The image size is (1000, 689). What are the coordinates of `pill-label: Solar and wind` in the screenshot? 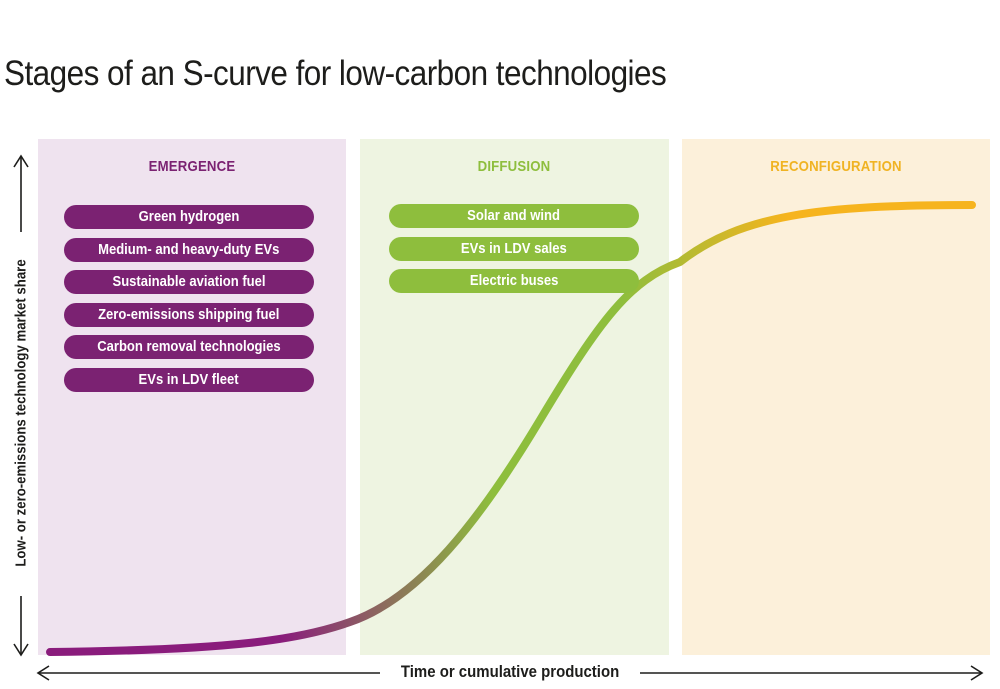 It's located at (514, 216).